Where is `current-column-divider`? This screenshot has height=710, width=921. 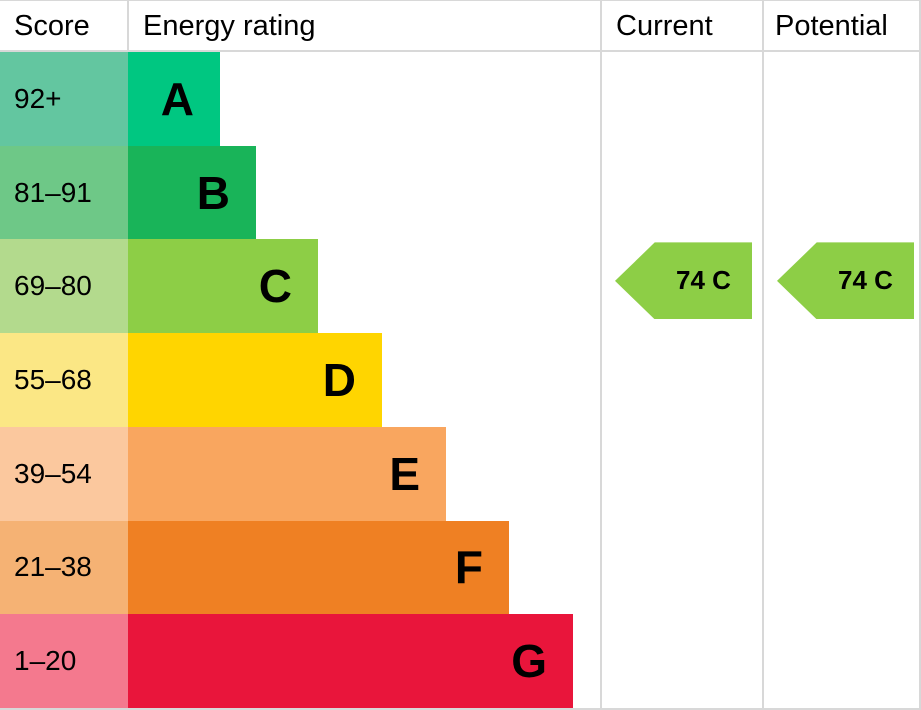 current-column-divider is located at coordinates (601, 355).